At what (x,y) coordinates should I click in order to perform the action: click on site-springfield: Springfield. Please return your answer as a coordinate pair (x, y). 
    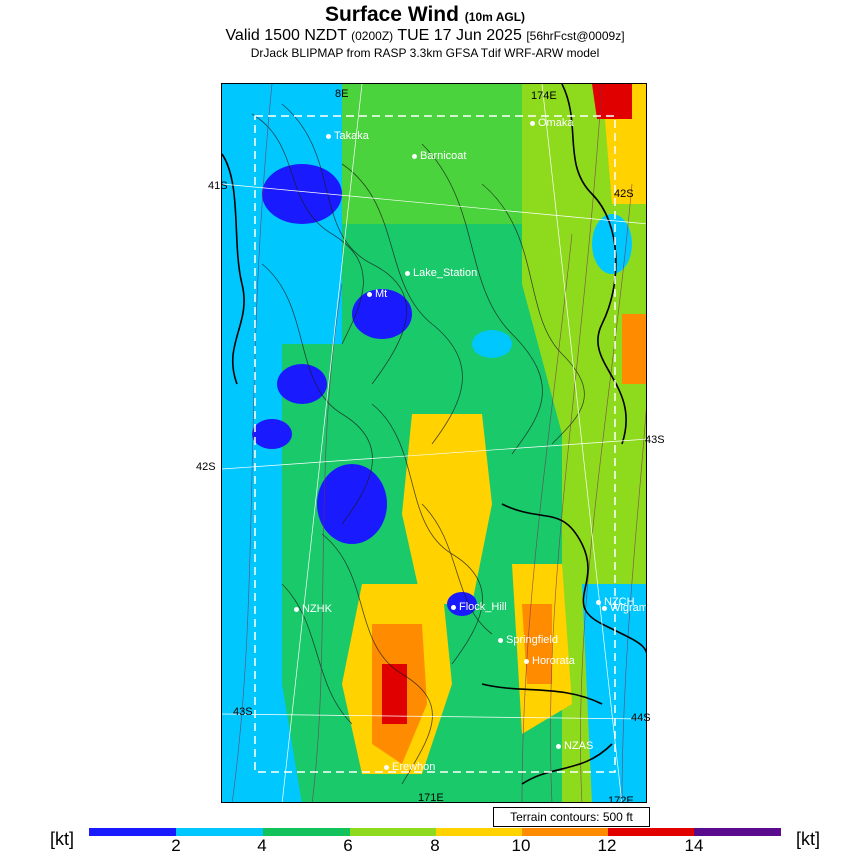
    Looking at the image, I should click on (528, 640).